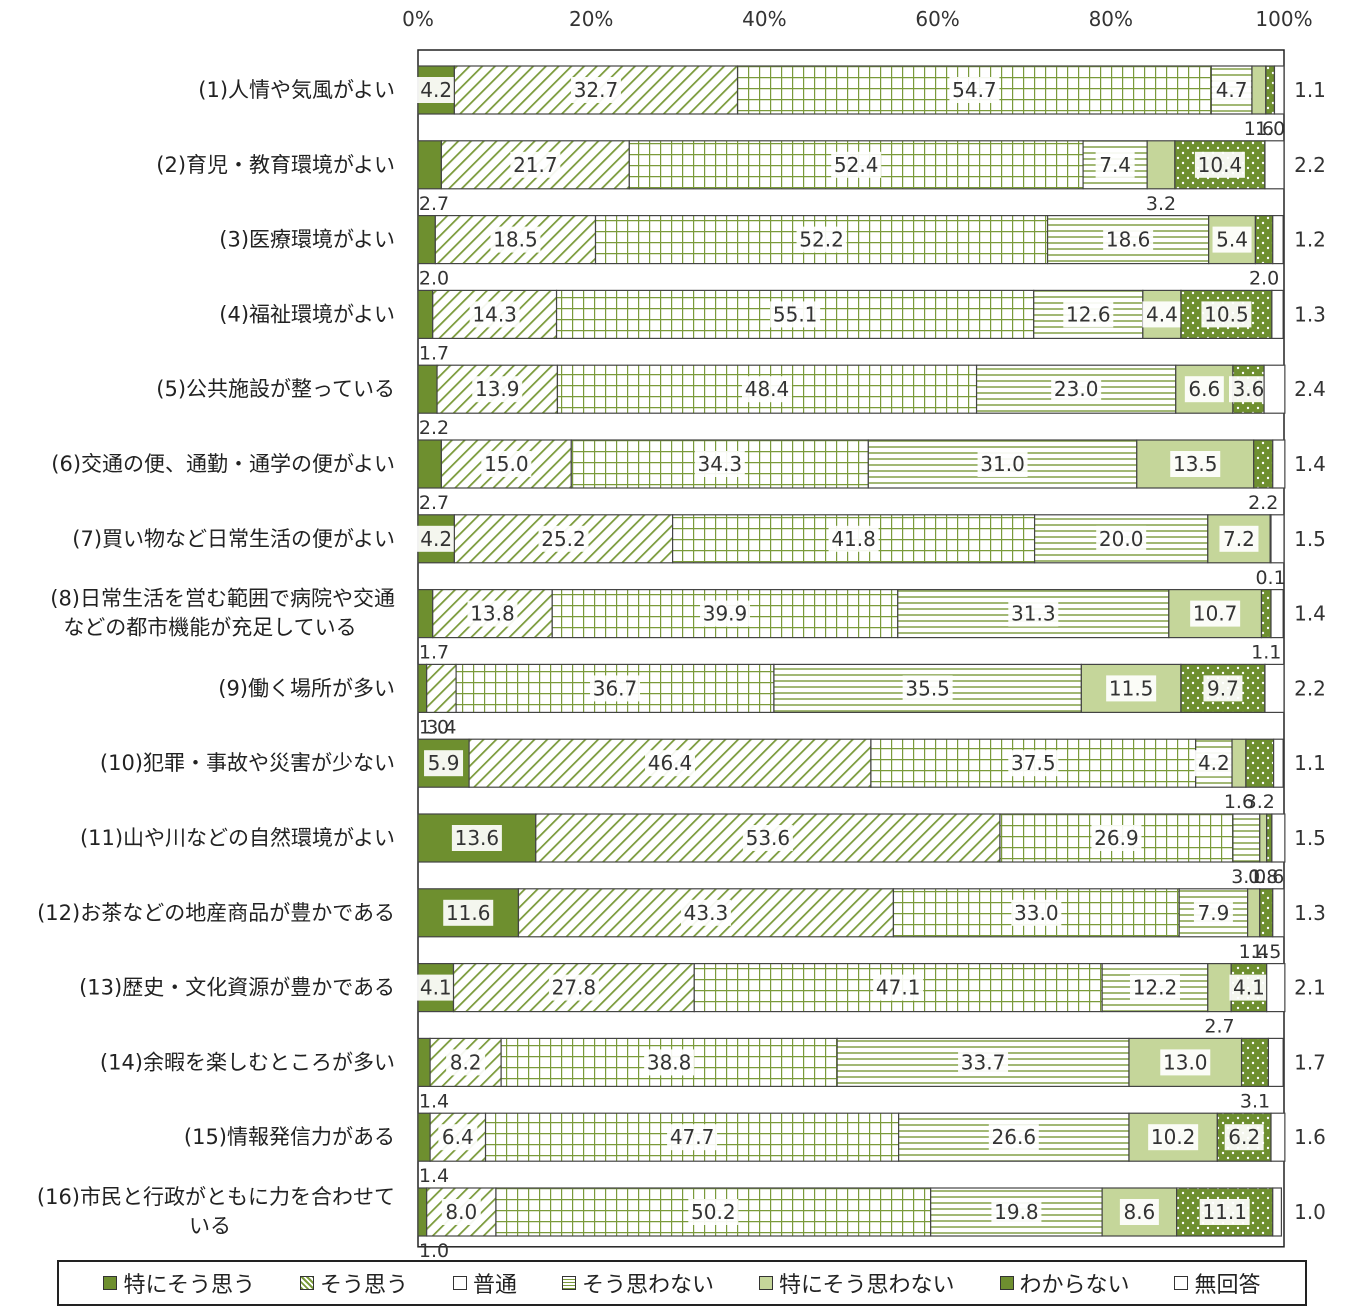 The width and height of the screenshot is (1346, 1306). Describe the element at coordinates (821, 240) in the screenshot. I see `data-label: 52.2` at that location.